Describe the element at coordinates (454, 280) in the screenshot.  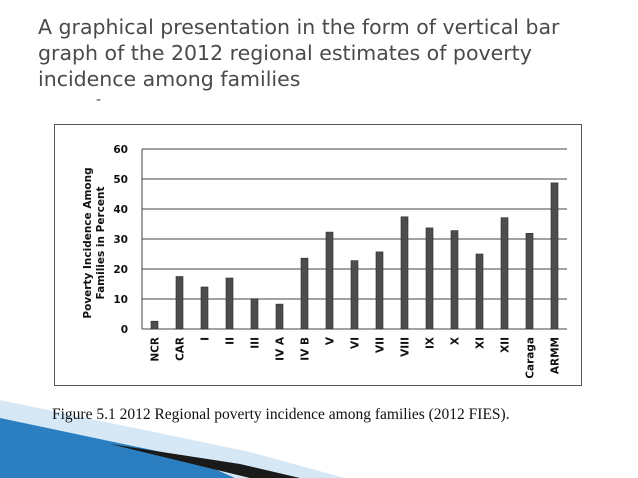
I see `bar-x` at that location.